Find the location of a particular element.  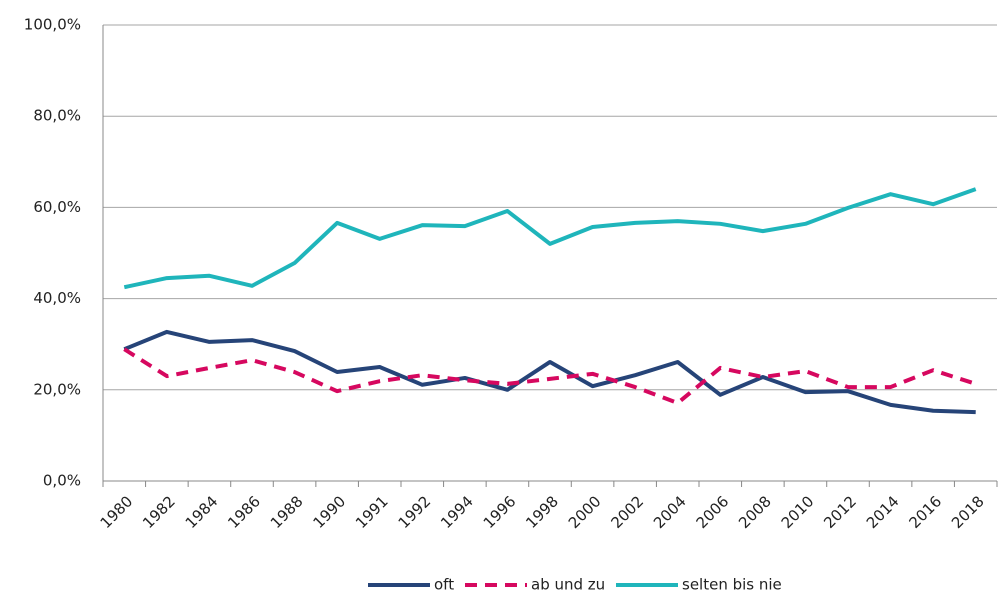

x-tick-label: 1994 is located at coordinates (457, 512).